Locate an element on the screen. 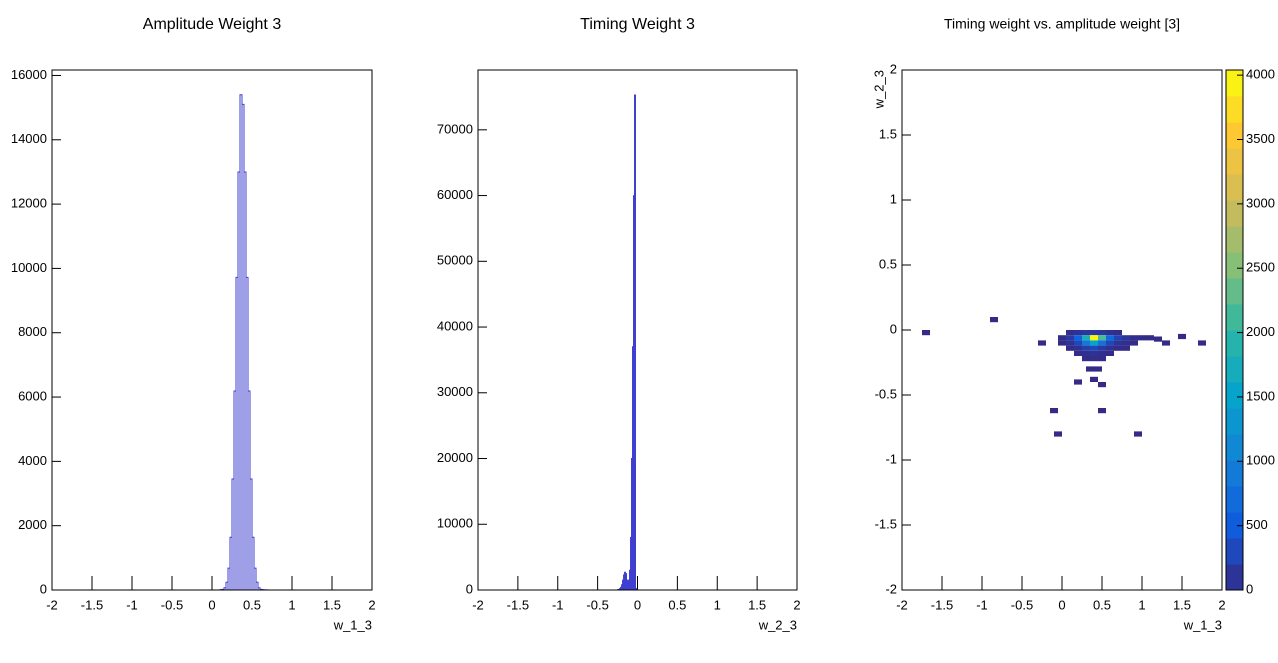 The height and width of the screenshot is (663, 1278). y-tick-label: 2000 is located at coordinates (32, 524).